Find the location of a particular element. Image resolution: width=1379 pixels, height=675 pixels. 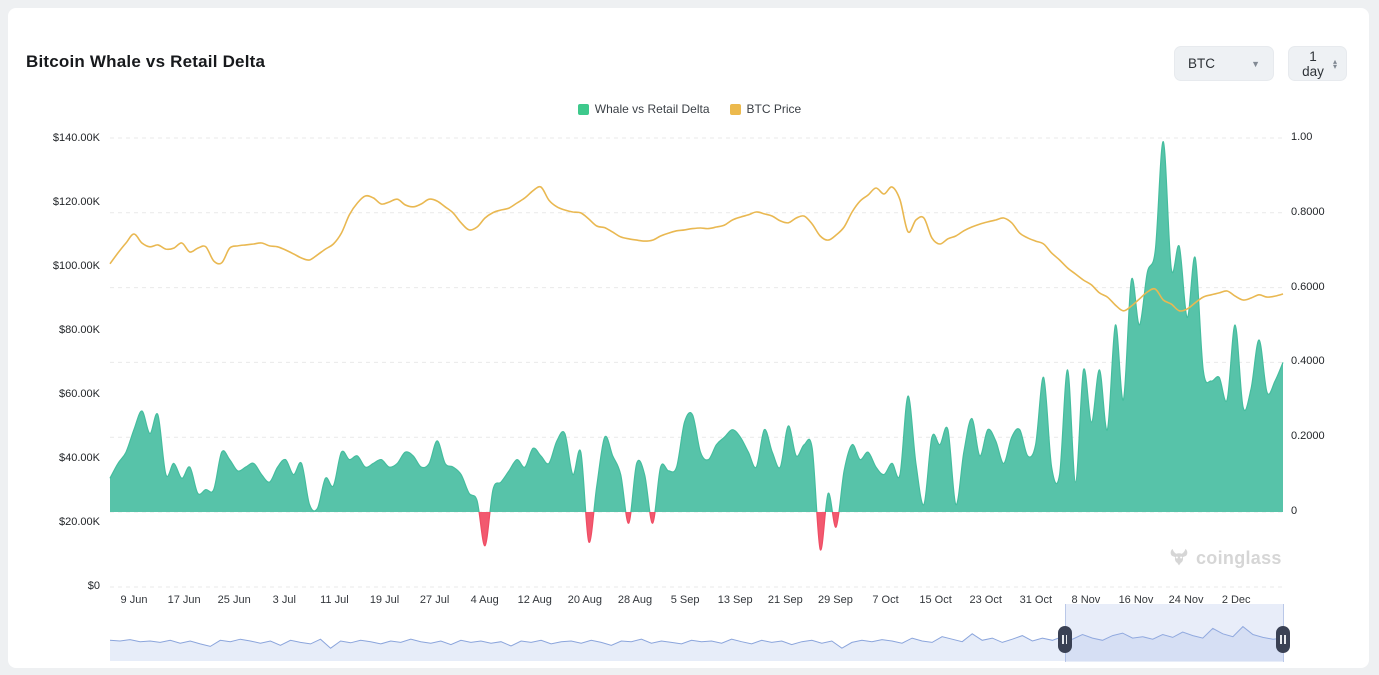

legend: Whale vs Retail Delta BTC Price is located at coordinates (689, 109).